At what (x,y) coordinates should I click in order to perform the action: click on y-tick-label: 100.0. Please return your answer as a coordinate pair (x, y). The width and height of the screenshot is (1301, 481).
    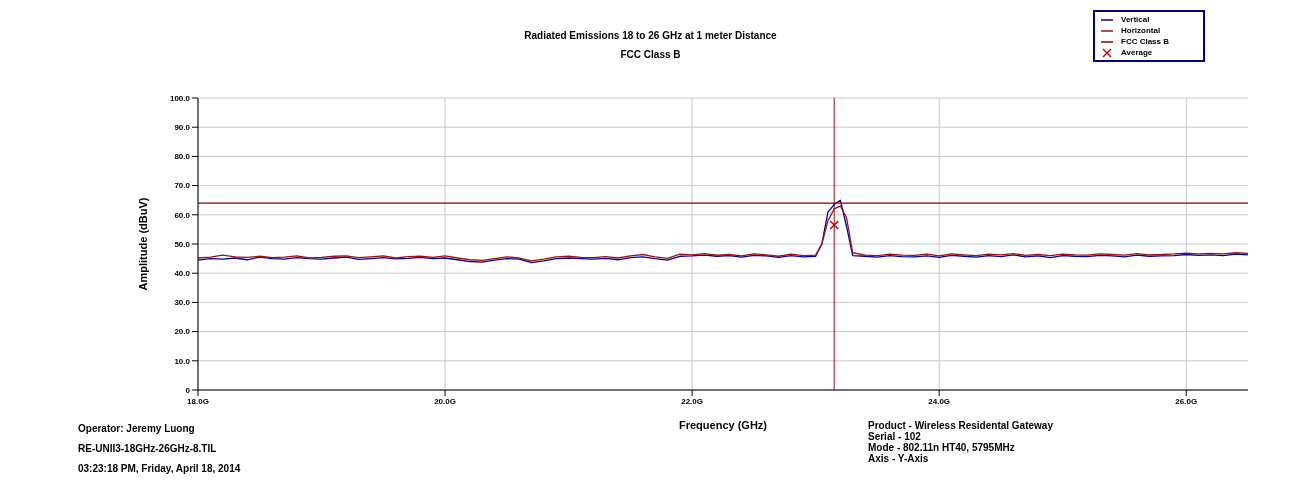
    Looking at the image, I should click on (180, 98).